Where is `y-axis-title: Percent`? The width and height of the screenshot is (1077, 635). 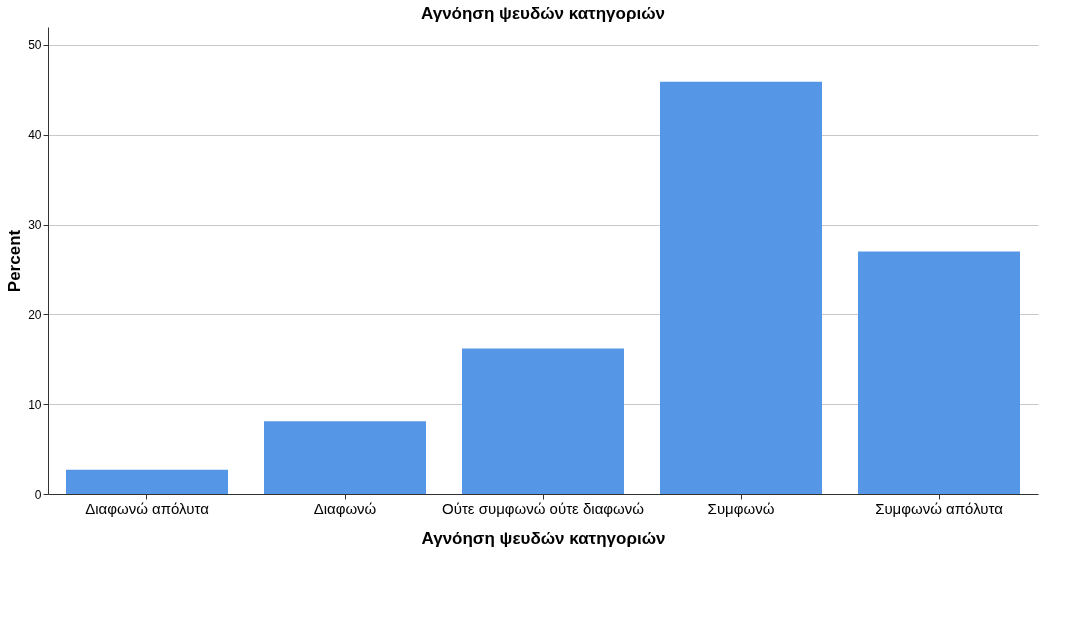
y-axis-title: Percent is located at coordinates (15, 261).